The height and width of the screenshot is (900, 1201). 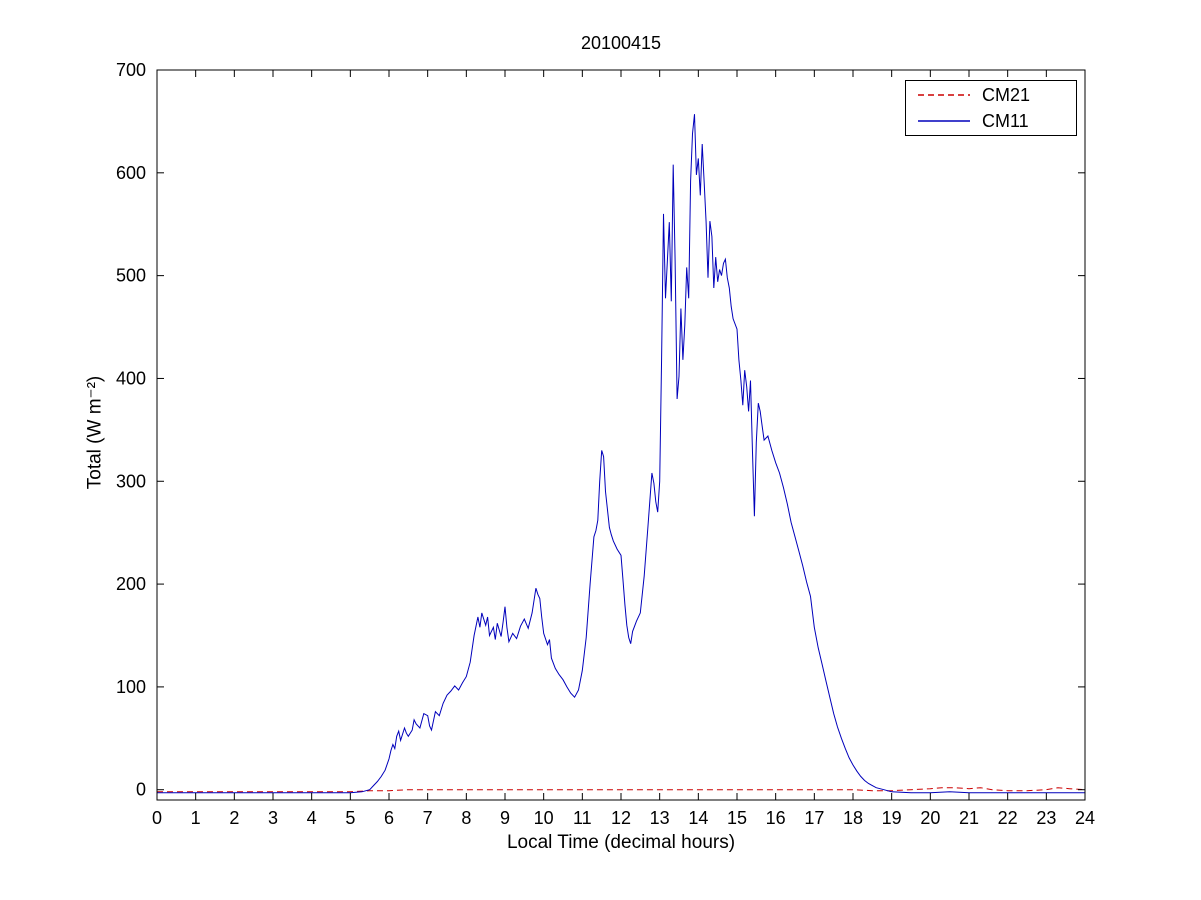 What do you see at coordinates (1085, 818) in the screenshot?
I see `x-tick-label: 24` at bounding box center [1085, 818].